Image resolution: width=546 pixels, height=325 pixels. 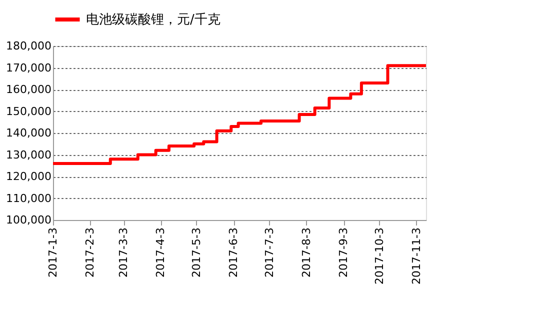 I want to click on y-tick-label: 130,000, so click(x=29, y=155).